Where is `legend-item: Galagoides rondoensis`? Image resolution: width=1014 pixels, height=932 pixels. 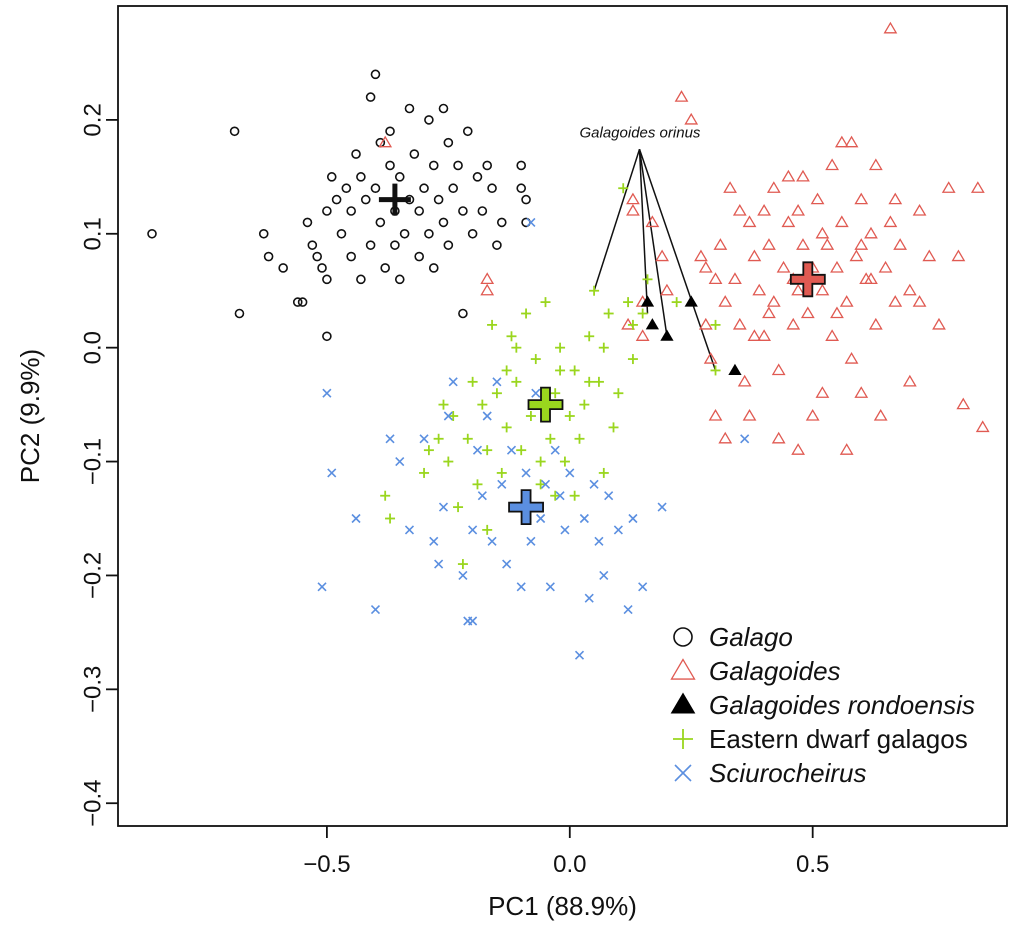 legend-item: Galagoides rondoensis is located at coordinates (822, 705).